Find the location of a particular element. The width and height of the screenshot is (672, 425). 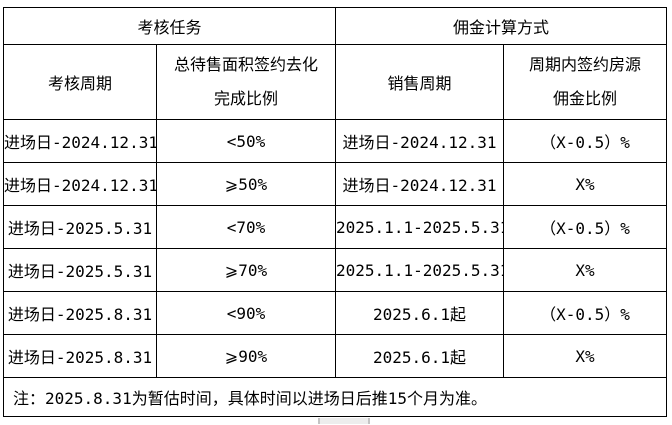

note-row: 注：2025.8.31为暂估时间，具体时间以进场日后推15个月为准。 is located at coordinates (335, 397).